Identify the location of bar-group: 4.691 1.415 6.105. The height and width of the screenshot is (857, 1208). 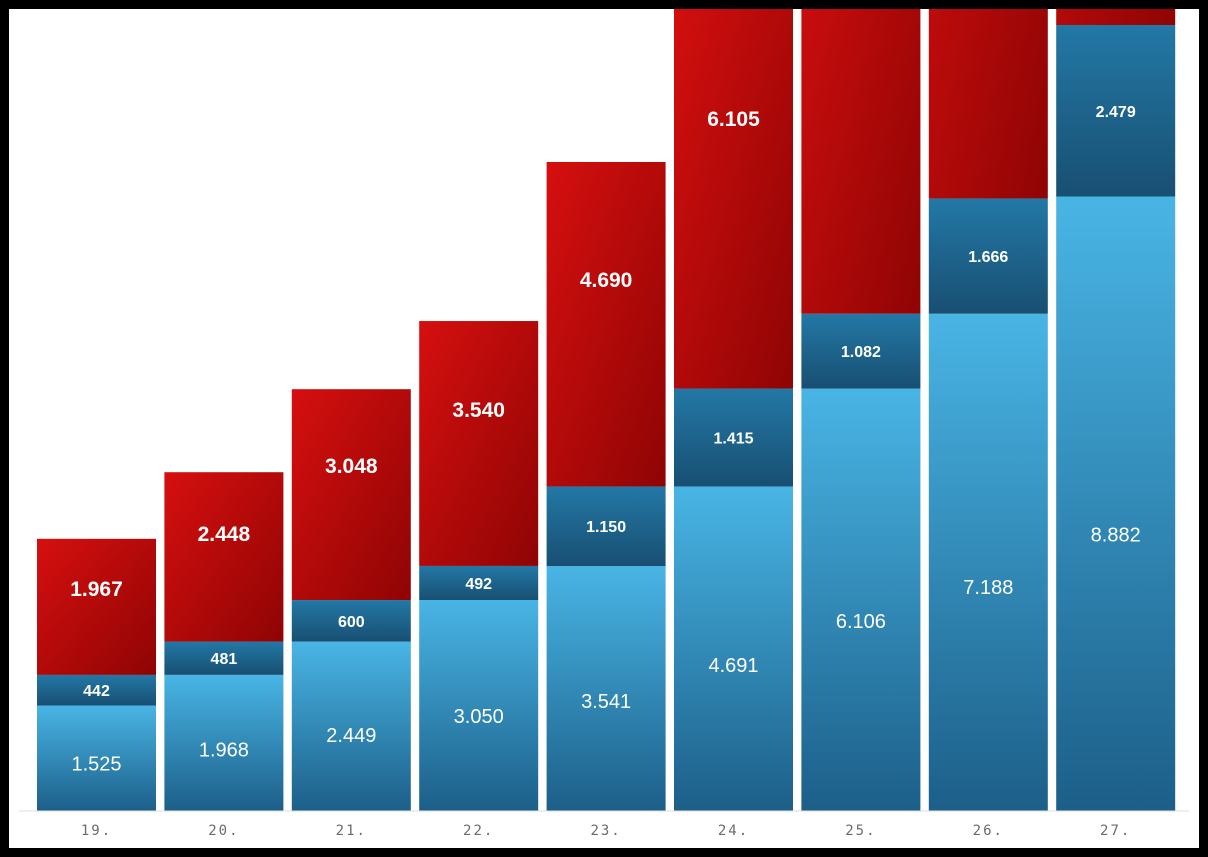
(733, 410).